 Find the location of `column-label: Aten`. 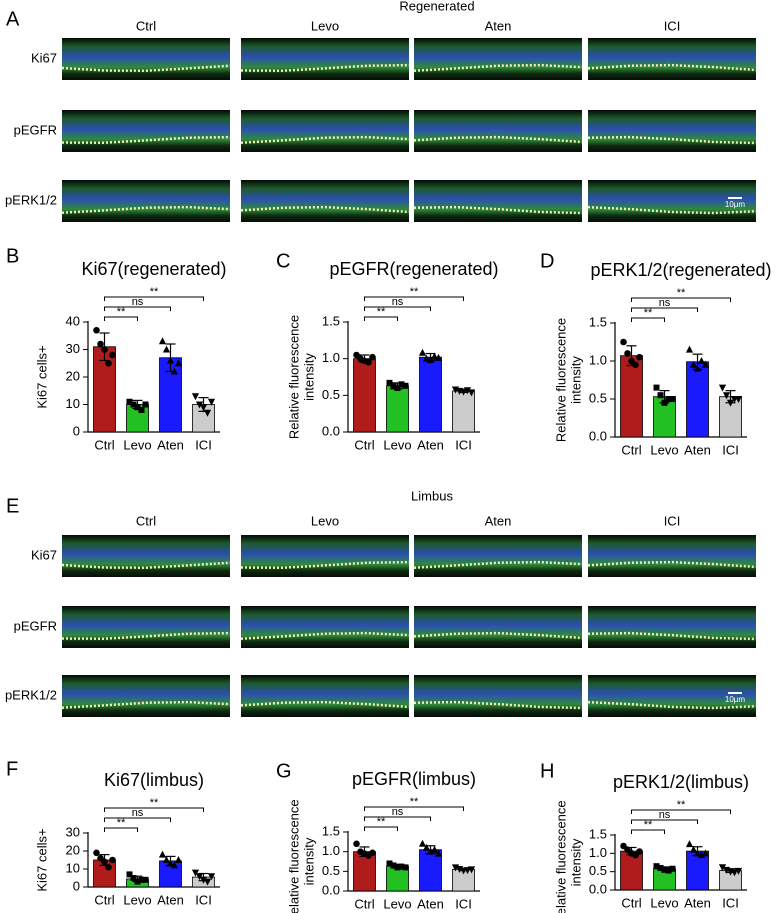

column-label: Aten is located at coordinates (498, 520).